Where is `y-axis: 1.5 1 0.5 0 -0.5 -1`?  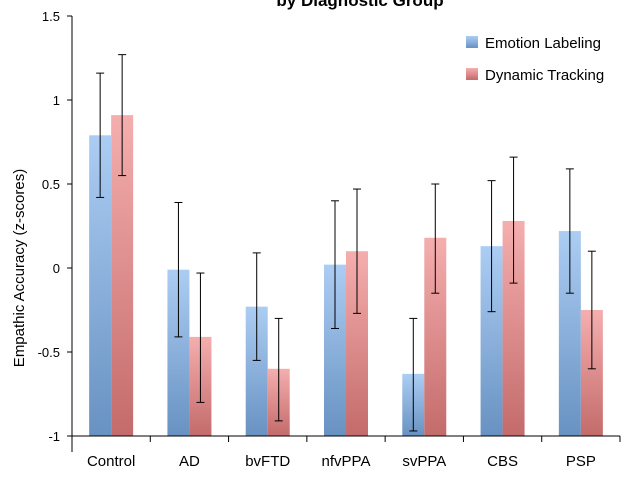 y-axis: 1.5 1 0.5 0 -0.5 -1 is located at coordinates (55, 226).